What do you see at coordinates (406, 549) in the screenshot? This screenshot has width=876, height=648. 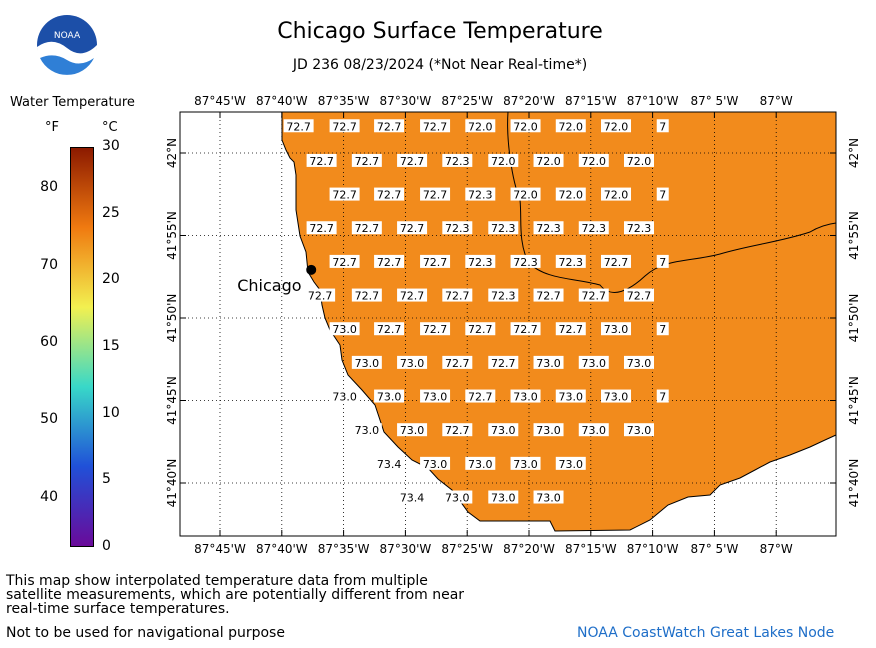 I see `lon-label-bottom: 87°30'W` at bounding box center [406, 549].